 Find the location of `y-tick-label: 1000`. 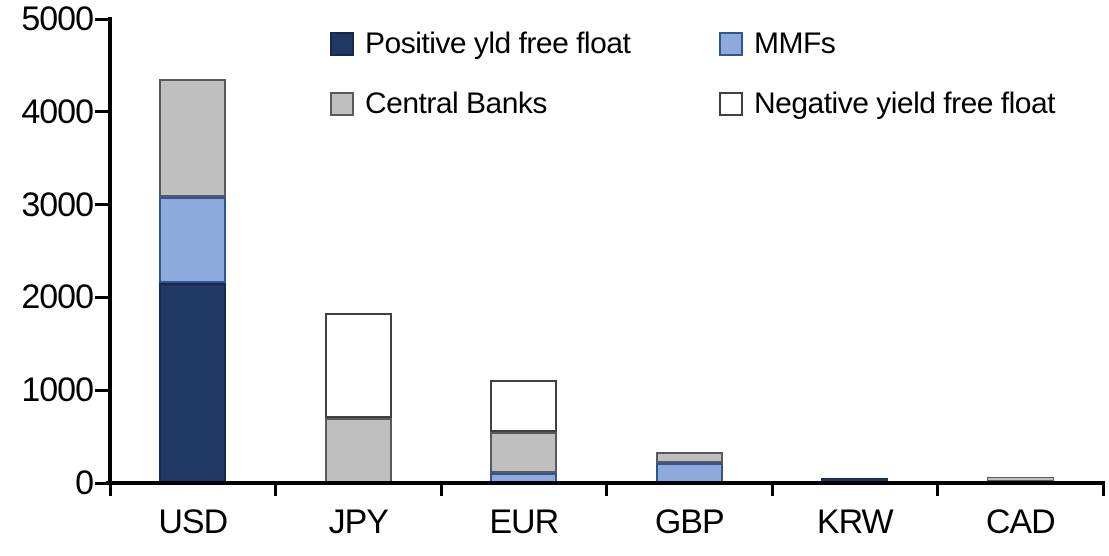

y-tick-label: 1000 is located at coordinates (57, 390).